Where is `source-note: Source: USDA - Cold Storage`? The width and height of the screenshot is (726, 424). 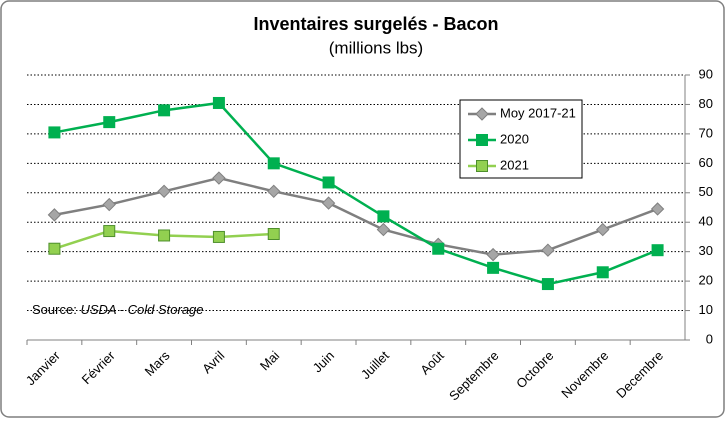
source-note: Source: USDA - Cold Storage is located at coordinates (118, 309).